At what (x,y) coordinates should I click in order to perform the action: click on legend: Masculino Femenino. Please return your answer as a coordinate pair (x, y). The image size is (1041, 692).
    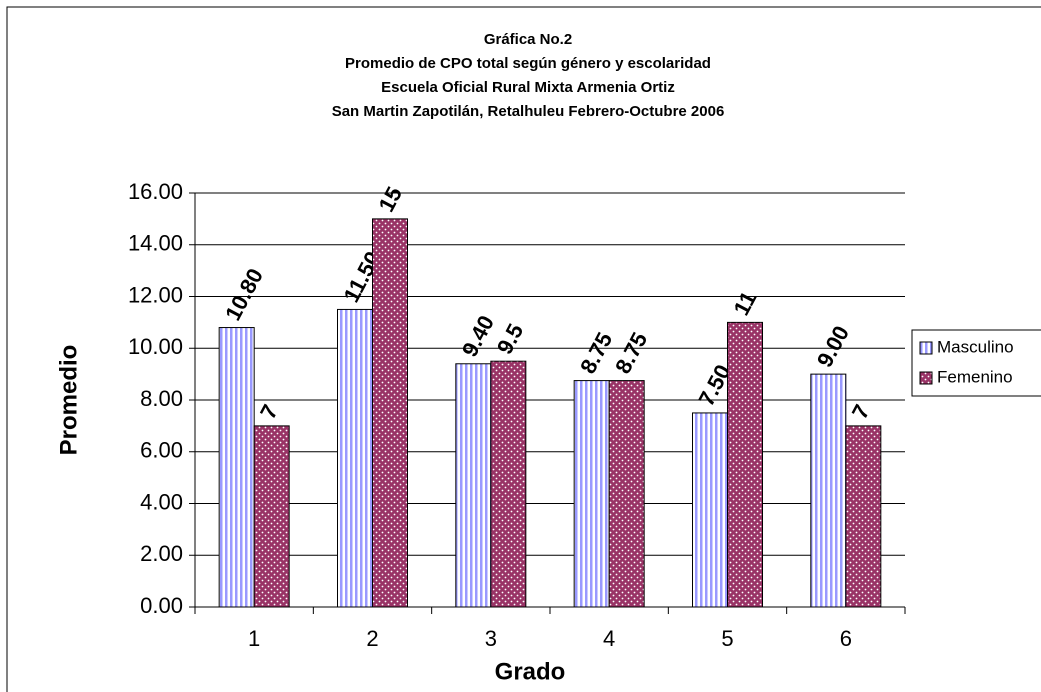
    Looking at the image, I should click on (976, 363).